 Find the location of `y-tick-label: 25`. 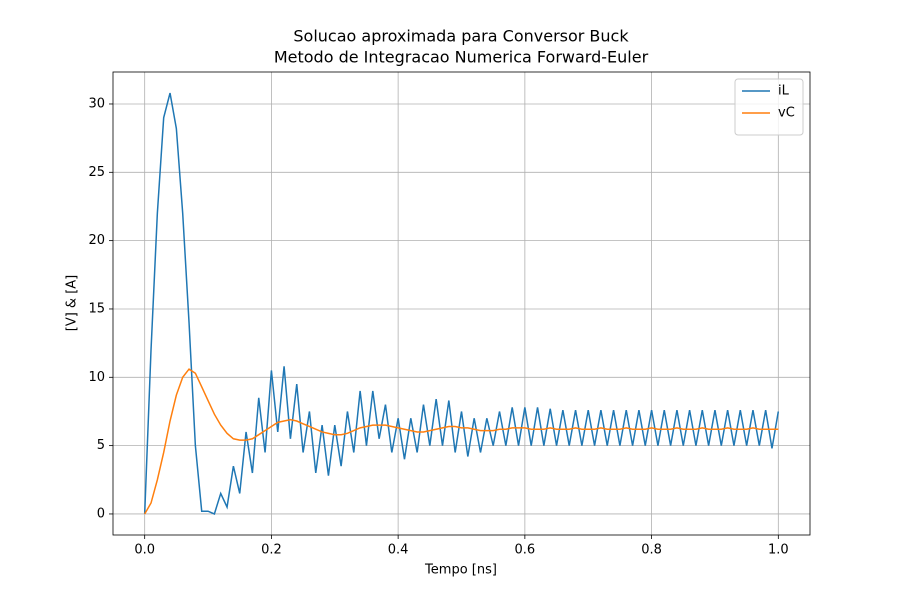

y-tick-label: 25 is located at coordinates (96, 172).